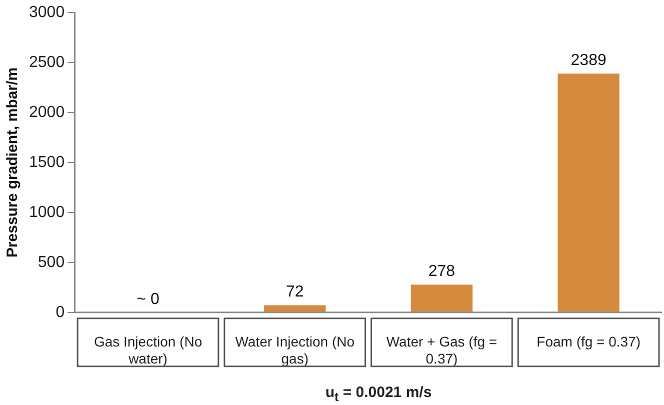 This screenshot has width=664, height=405. I want to click on y-tick-label: 3000, so click(47, 13).